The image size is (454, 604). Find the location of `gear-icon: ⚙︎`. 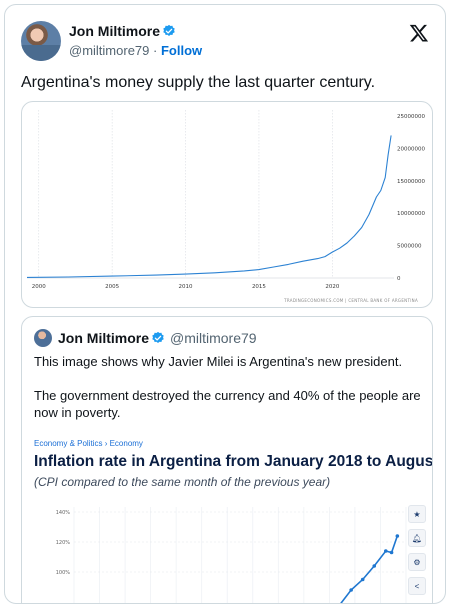

gear-icon: ⚙︎ is located at coordinates (417, 562).